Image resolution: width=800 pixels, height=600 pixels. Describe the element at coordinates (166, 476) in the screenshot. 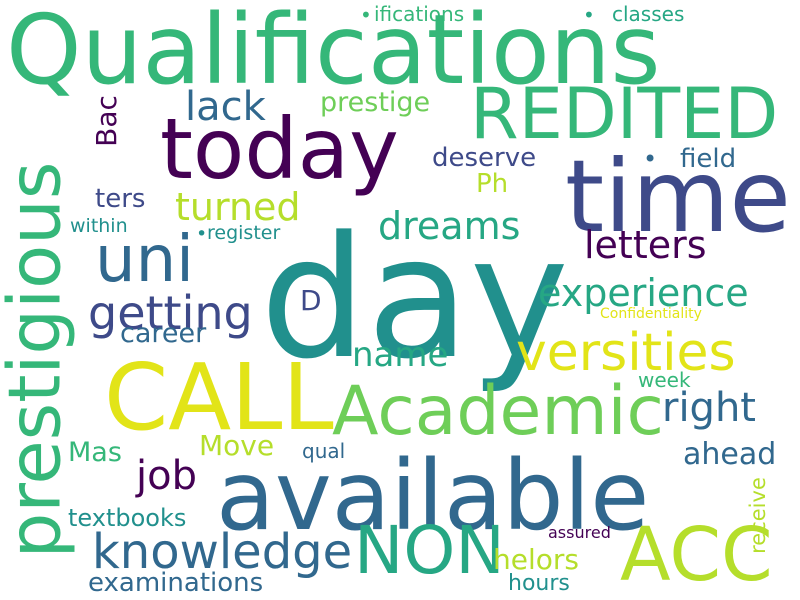

I see `word-job: job` at that location.